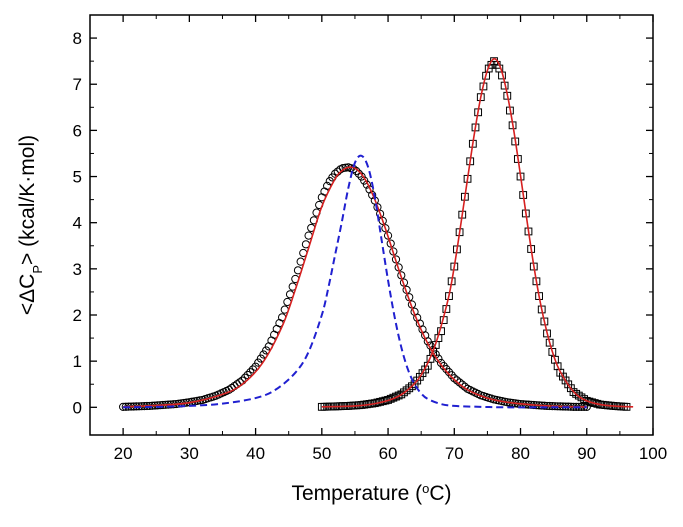  I want to click on x-tick-label: 100, so click(653, 453).